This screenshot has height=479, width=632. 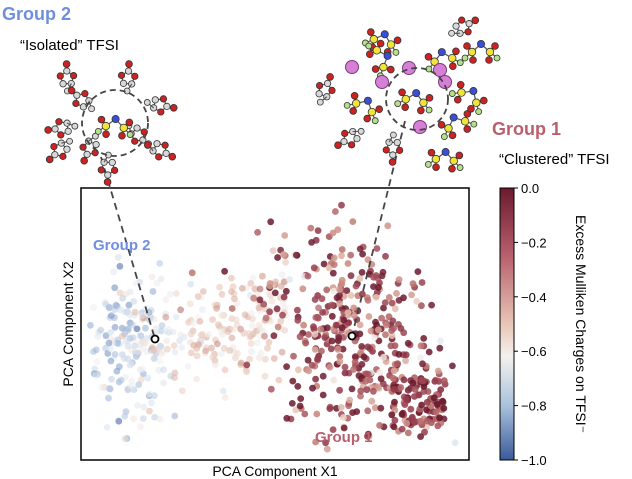 What do you see at coordinates (155, 339) in the screenshot?
I see `group2-highlight-point` at bounding box center [155, 339].